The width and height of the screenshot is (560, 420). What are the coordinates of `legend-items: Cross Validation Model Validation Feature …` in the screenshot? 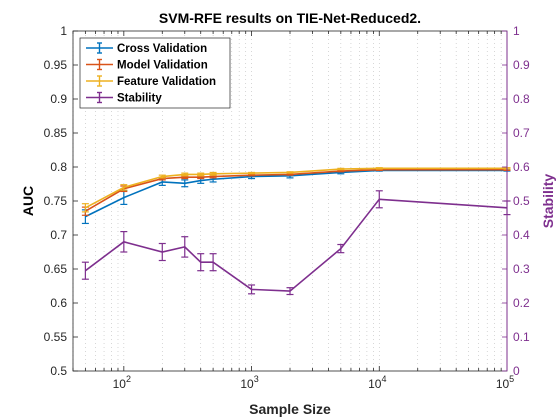 It's located at (151, 73).